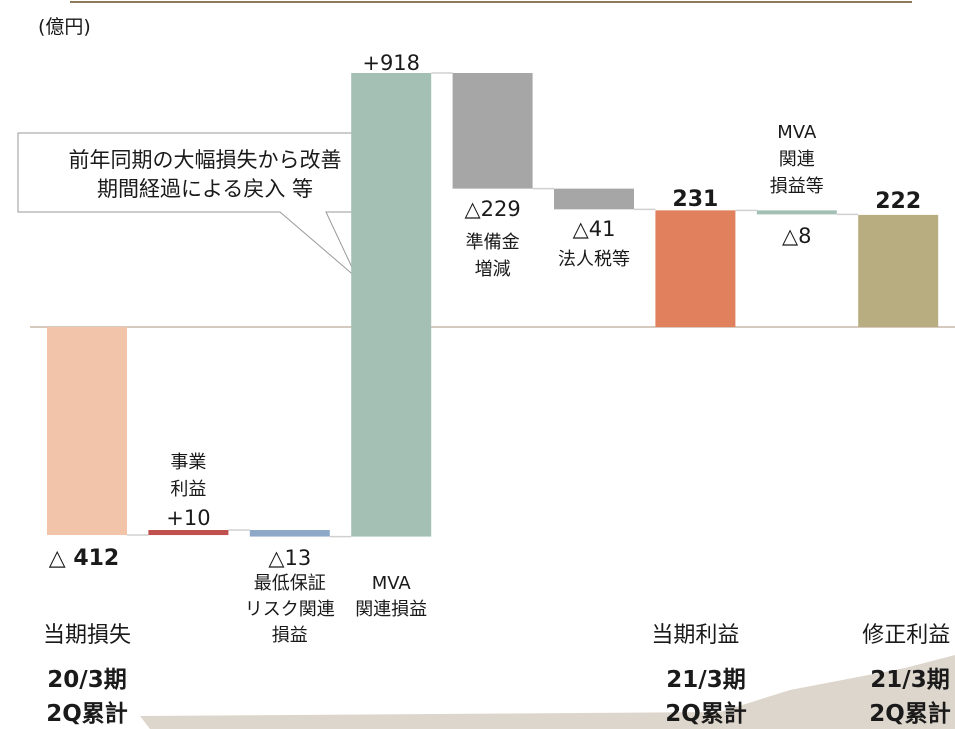  Describe the element at coordinates (205, 189) in the screenshot. I see `callout-text: 期間経過による戻入 等` at that location.